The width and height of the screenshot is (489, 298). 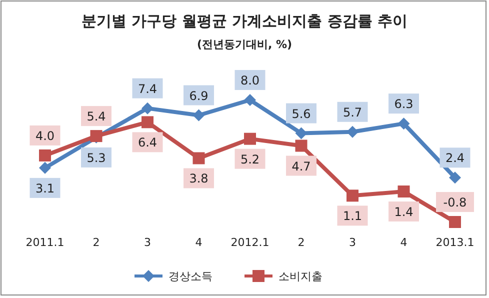 What do you see at coordinates (250, 159) in the screenshot?
I see `data-label: 5.2` at bounding box center [250, 159].